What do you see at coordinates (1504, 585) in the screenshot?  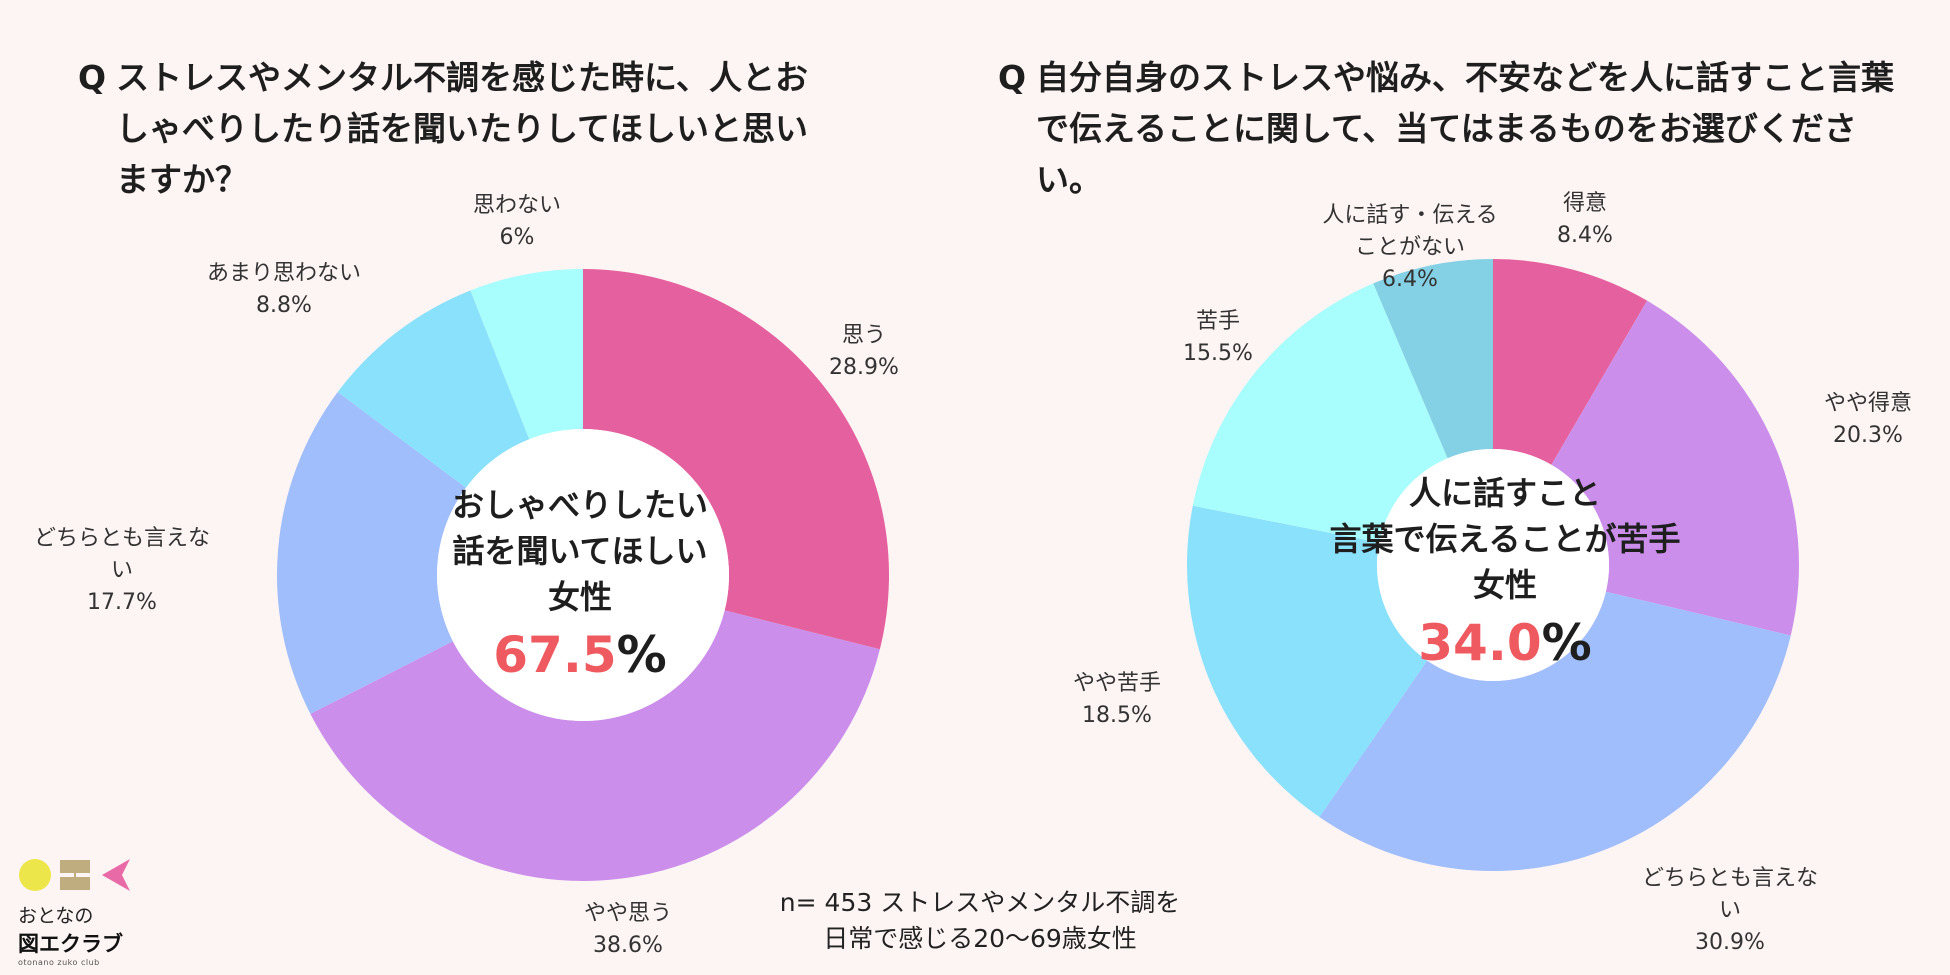 I see `chart-2-center-line-3: 女性` at bounding box center [1504, 585].